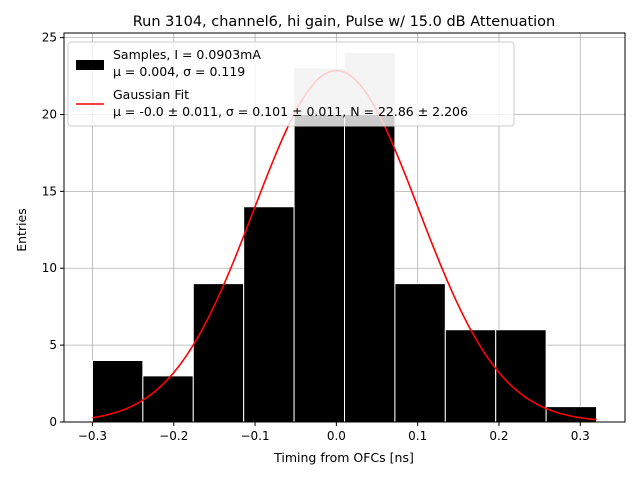 The image size is (640, 484). I want to click on legend-frame, so click(291, 84).